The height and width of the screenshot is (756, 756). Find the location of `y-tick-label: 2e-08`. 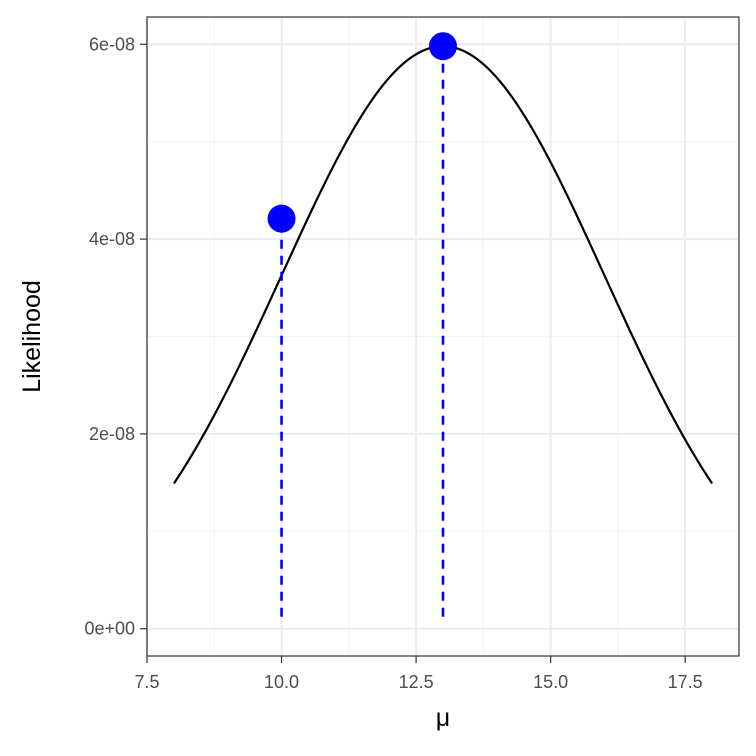

y-tick-label: 2e-08 is located at coordinates (112, 434).